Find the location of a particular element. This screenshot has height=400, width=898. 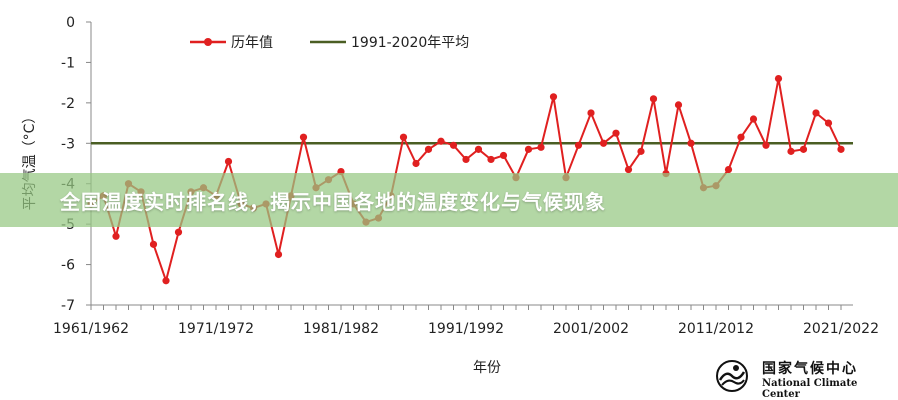

legend-label-mean: 1991-2020年平均 is located at coordinates (410, 43).